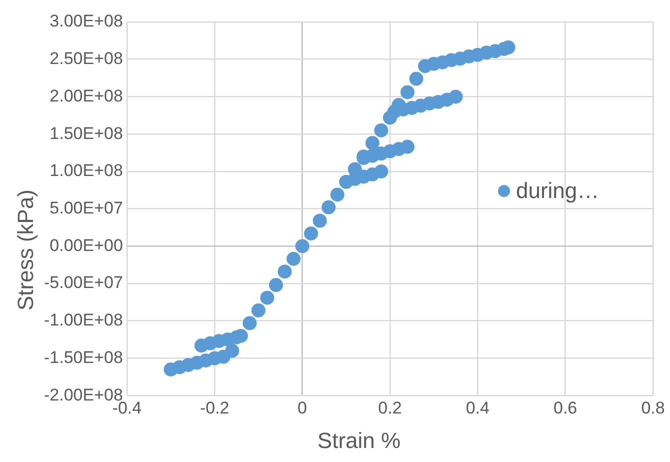 The width and height of the screenshot is (670, 462). Describe the element at coordinates (26, 250) in the screenshot. I see `y-axis-title: Stress (kPa)` at that location.